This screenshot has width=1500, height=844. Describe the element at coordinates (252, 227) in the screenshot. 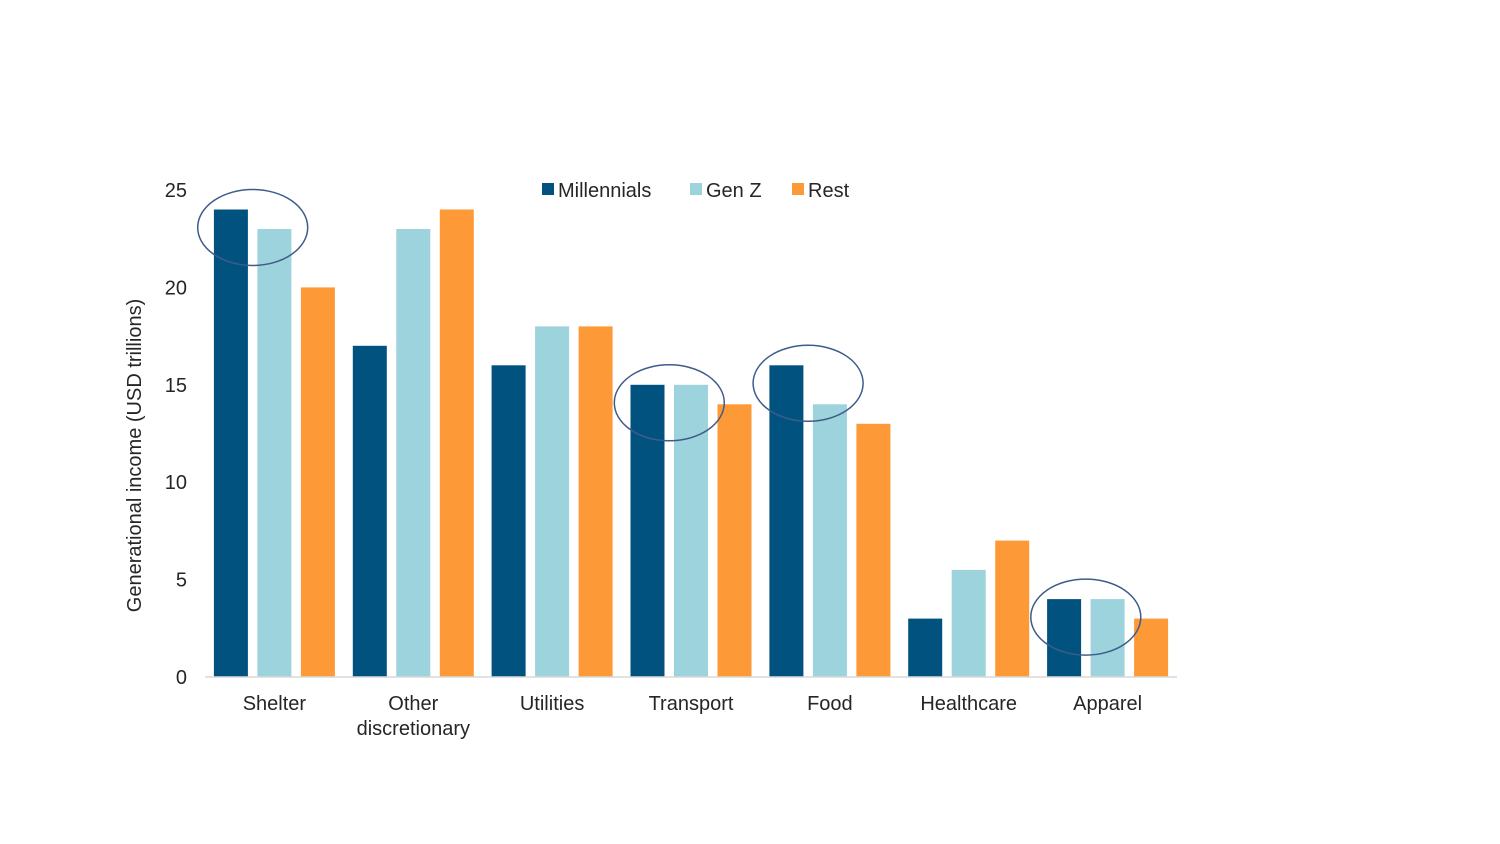

I see `highlight-ellipse-shelter` at that location.